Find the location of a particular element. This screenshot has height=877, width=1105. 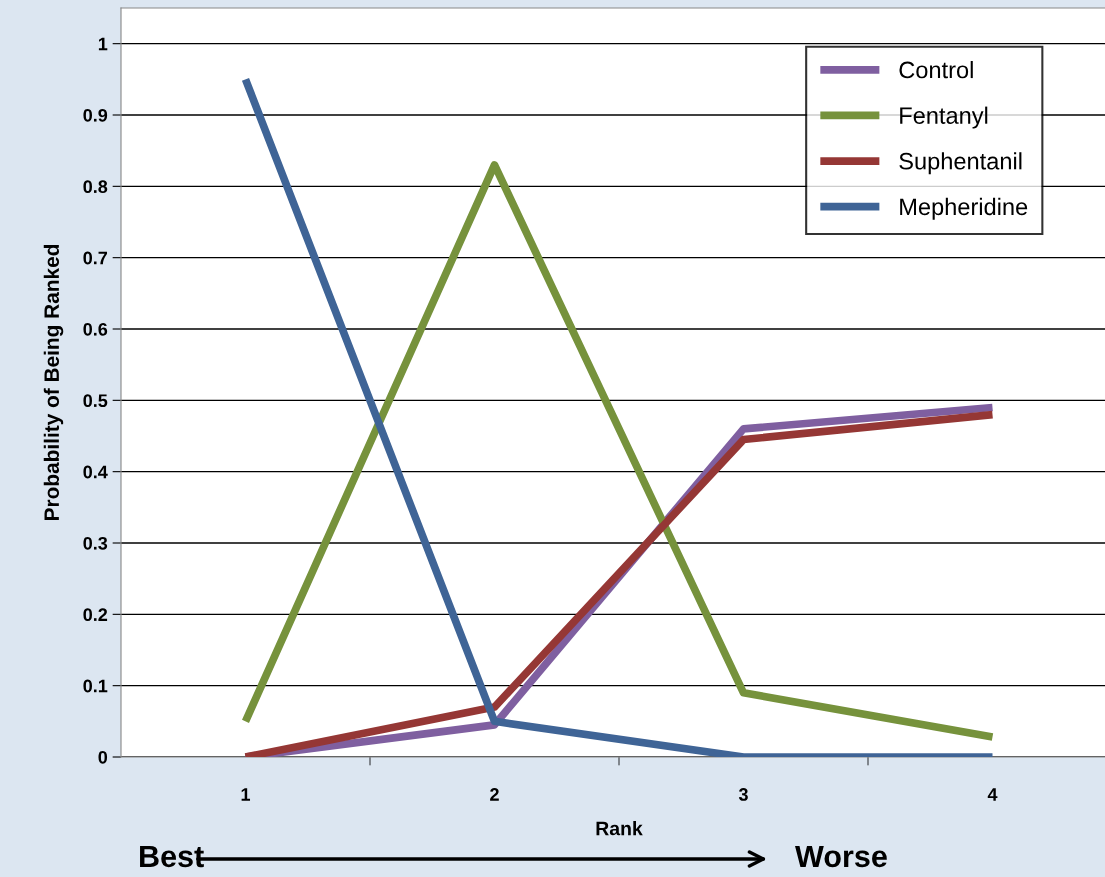

x-tick-label: 1 is located at coordinates (246, 794).